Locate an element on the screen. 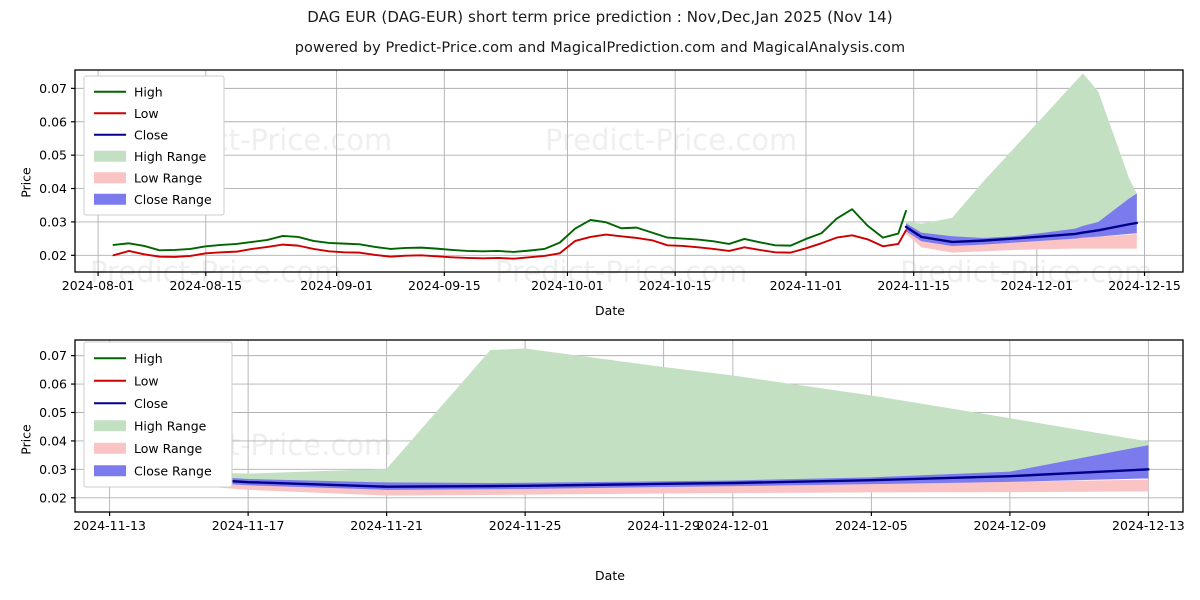 The height and width of the screenshot is (600, 1200). x-tick-label: 2024-12-15 is located at coordinates (1144, 285).